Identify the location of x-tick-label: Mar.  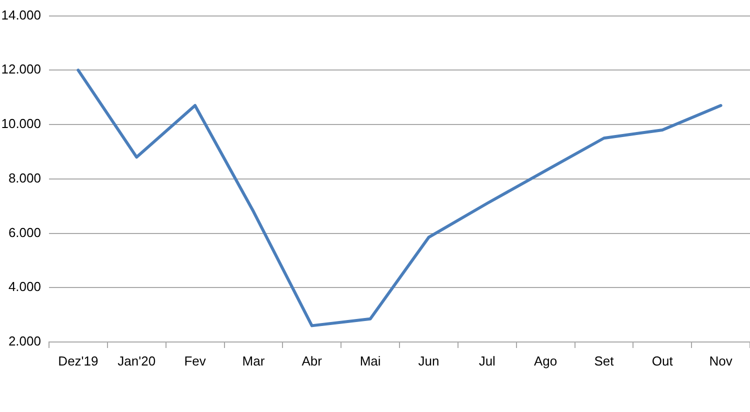
(254, 360).